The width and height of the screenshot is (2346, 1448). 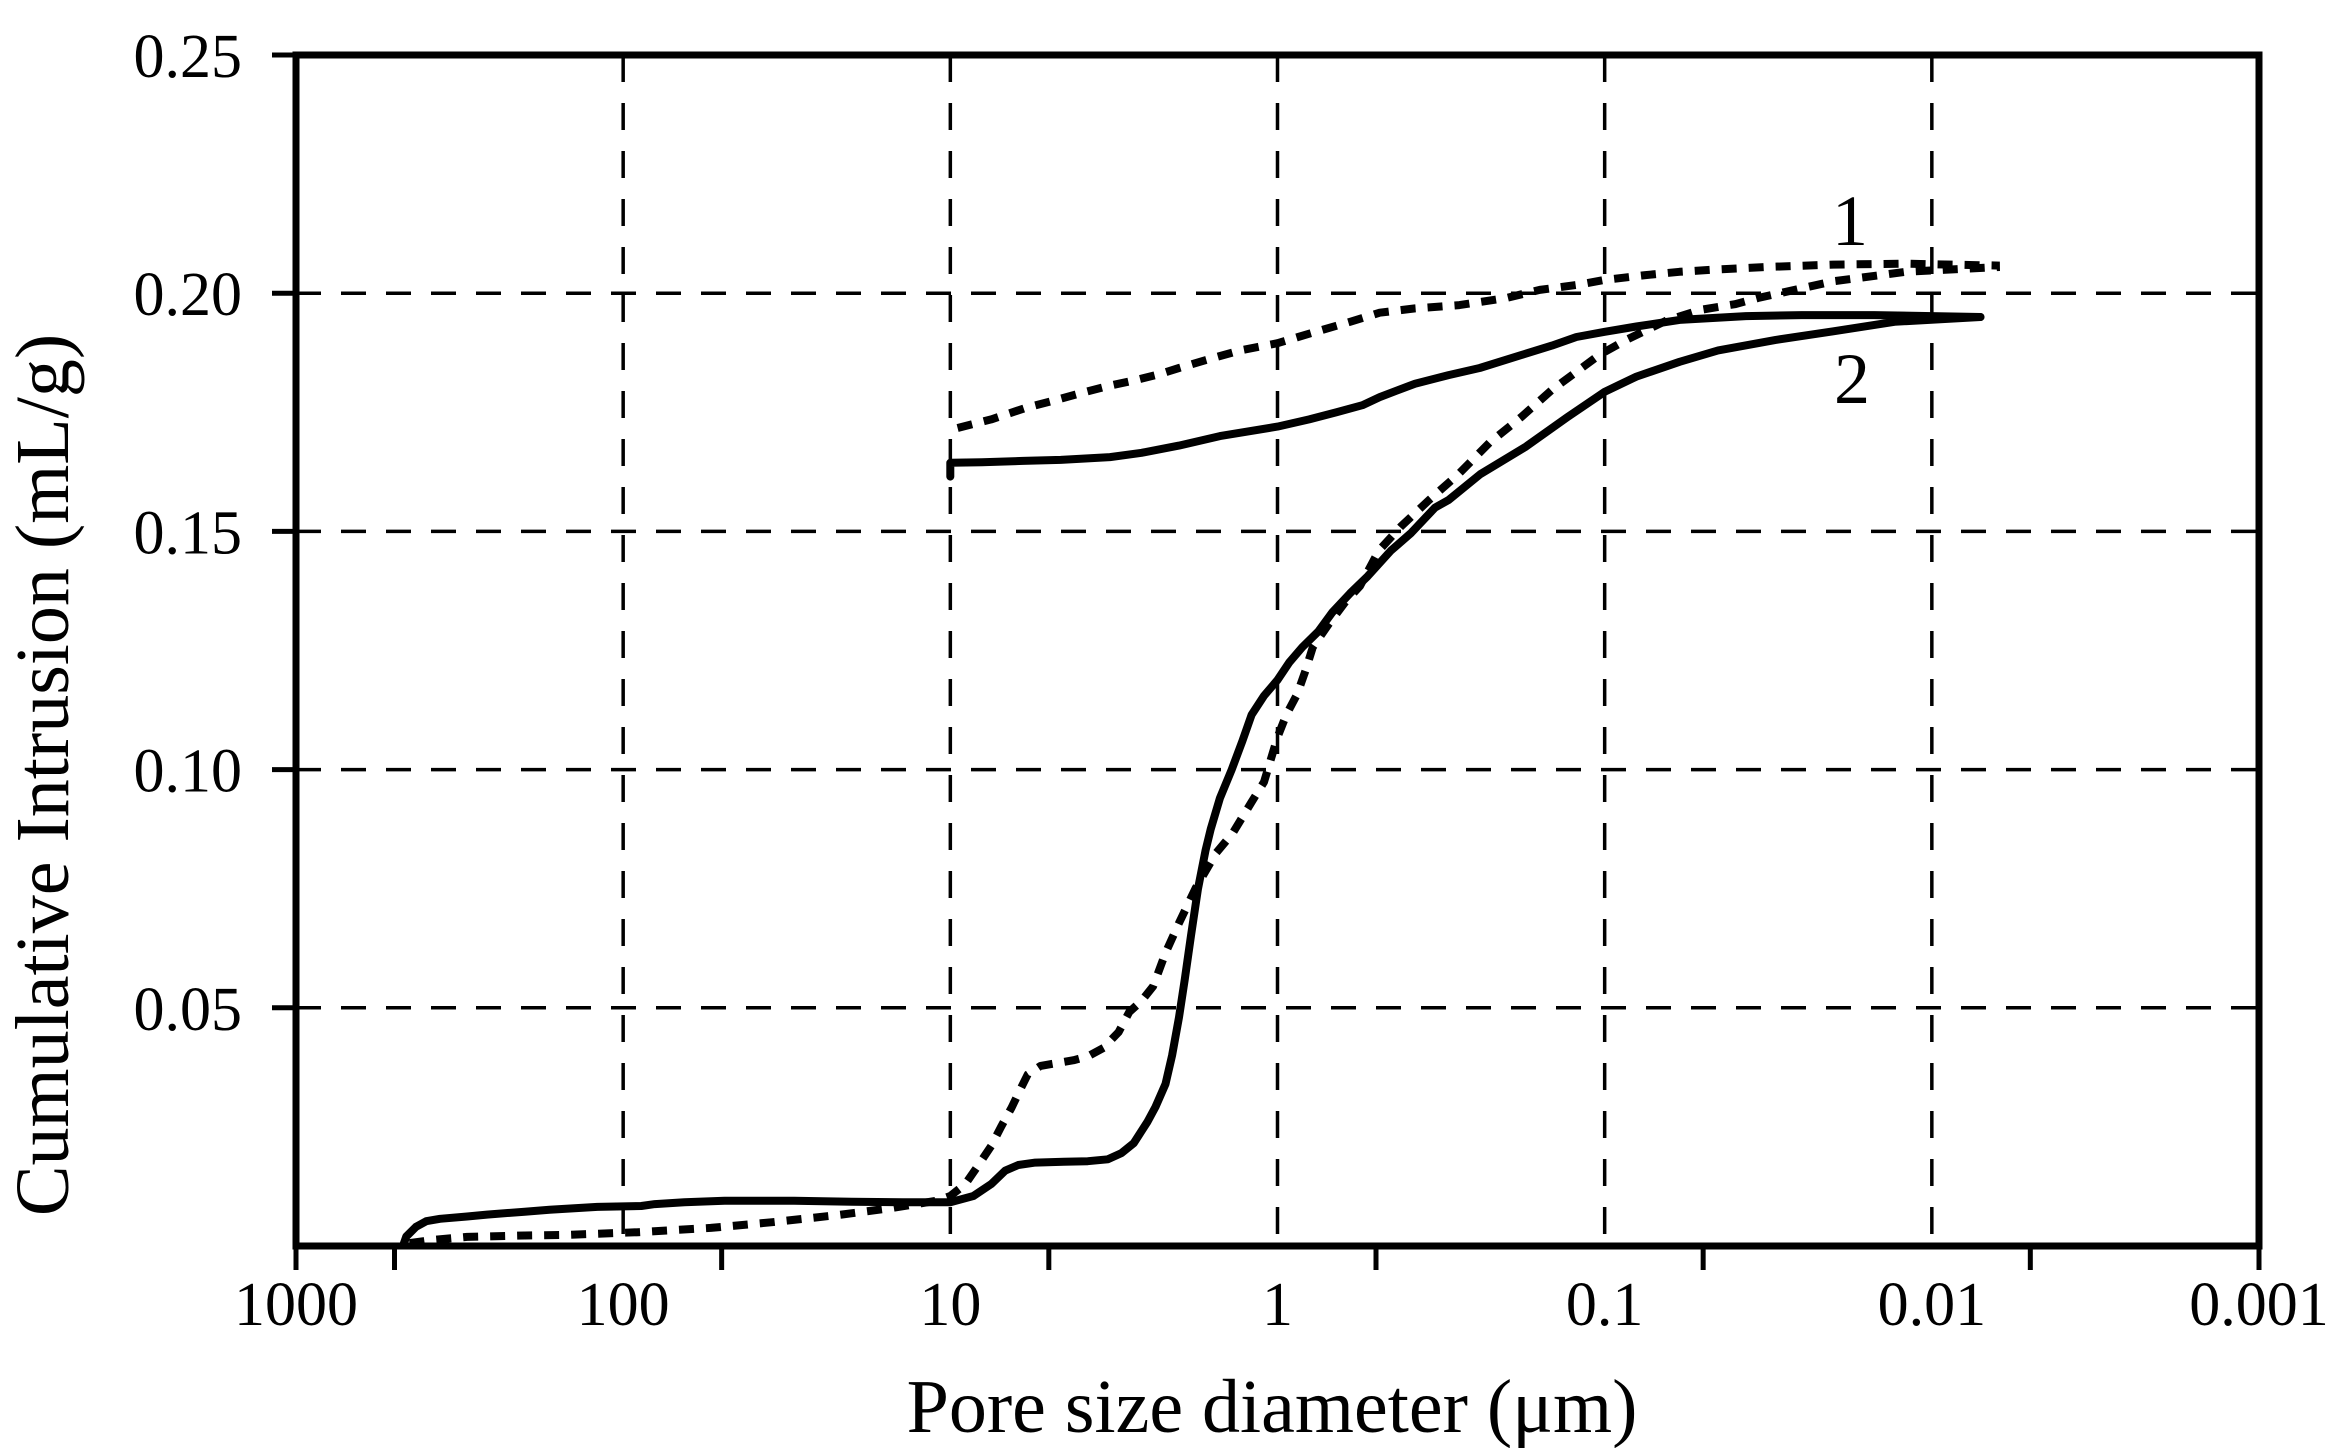 What do you see at coordinates (188, 533) in the screenshot?
I see `y-tick-label: 0.15` at bounding box center [188, 533].